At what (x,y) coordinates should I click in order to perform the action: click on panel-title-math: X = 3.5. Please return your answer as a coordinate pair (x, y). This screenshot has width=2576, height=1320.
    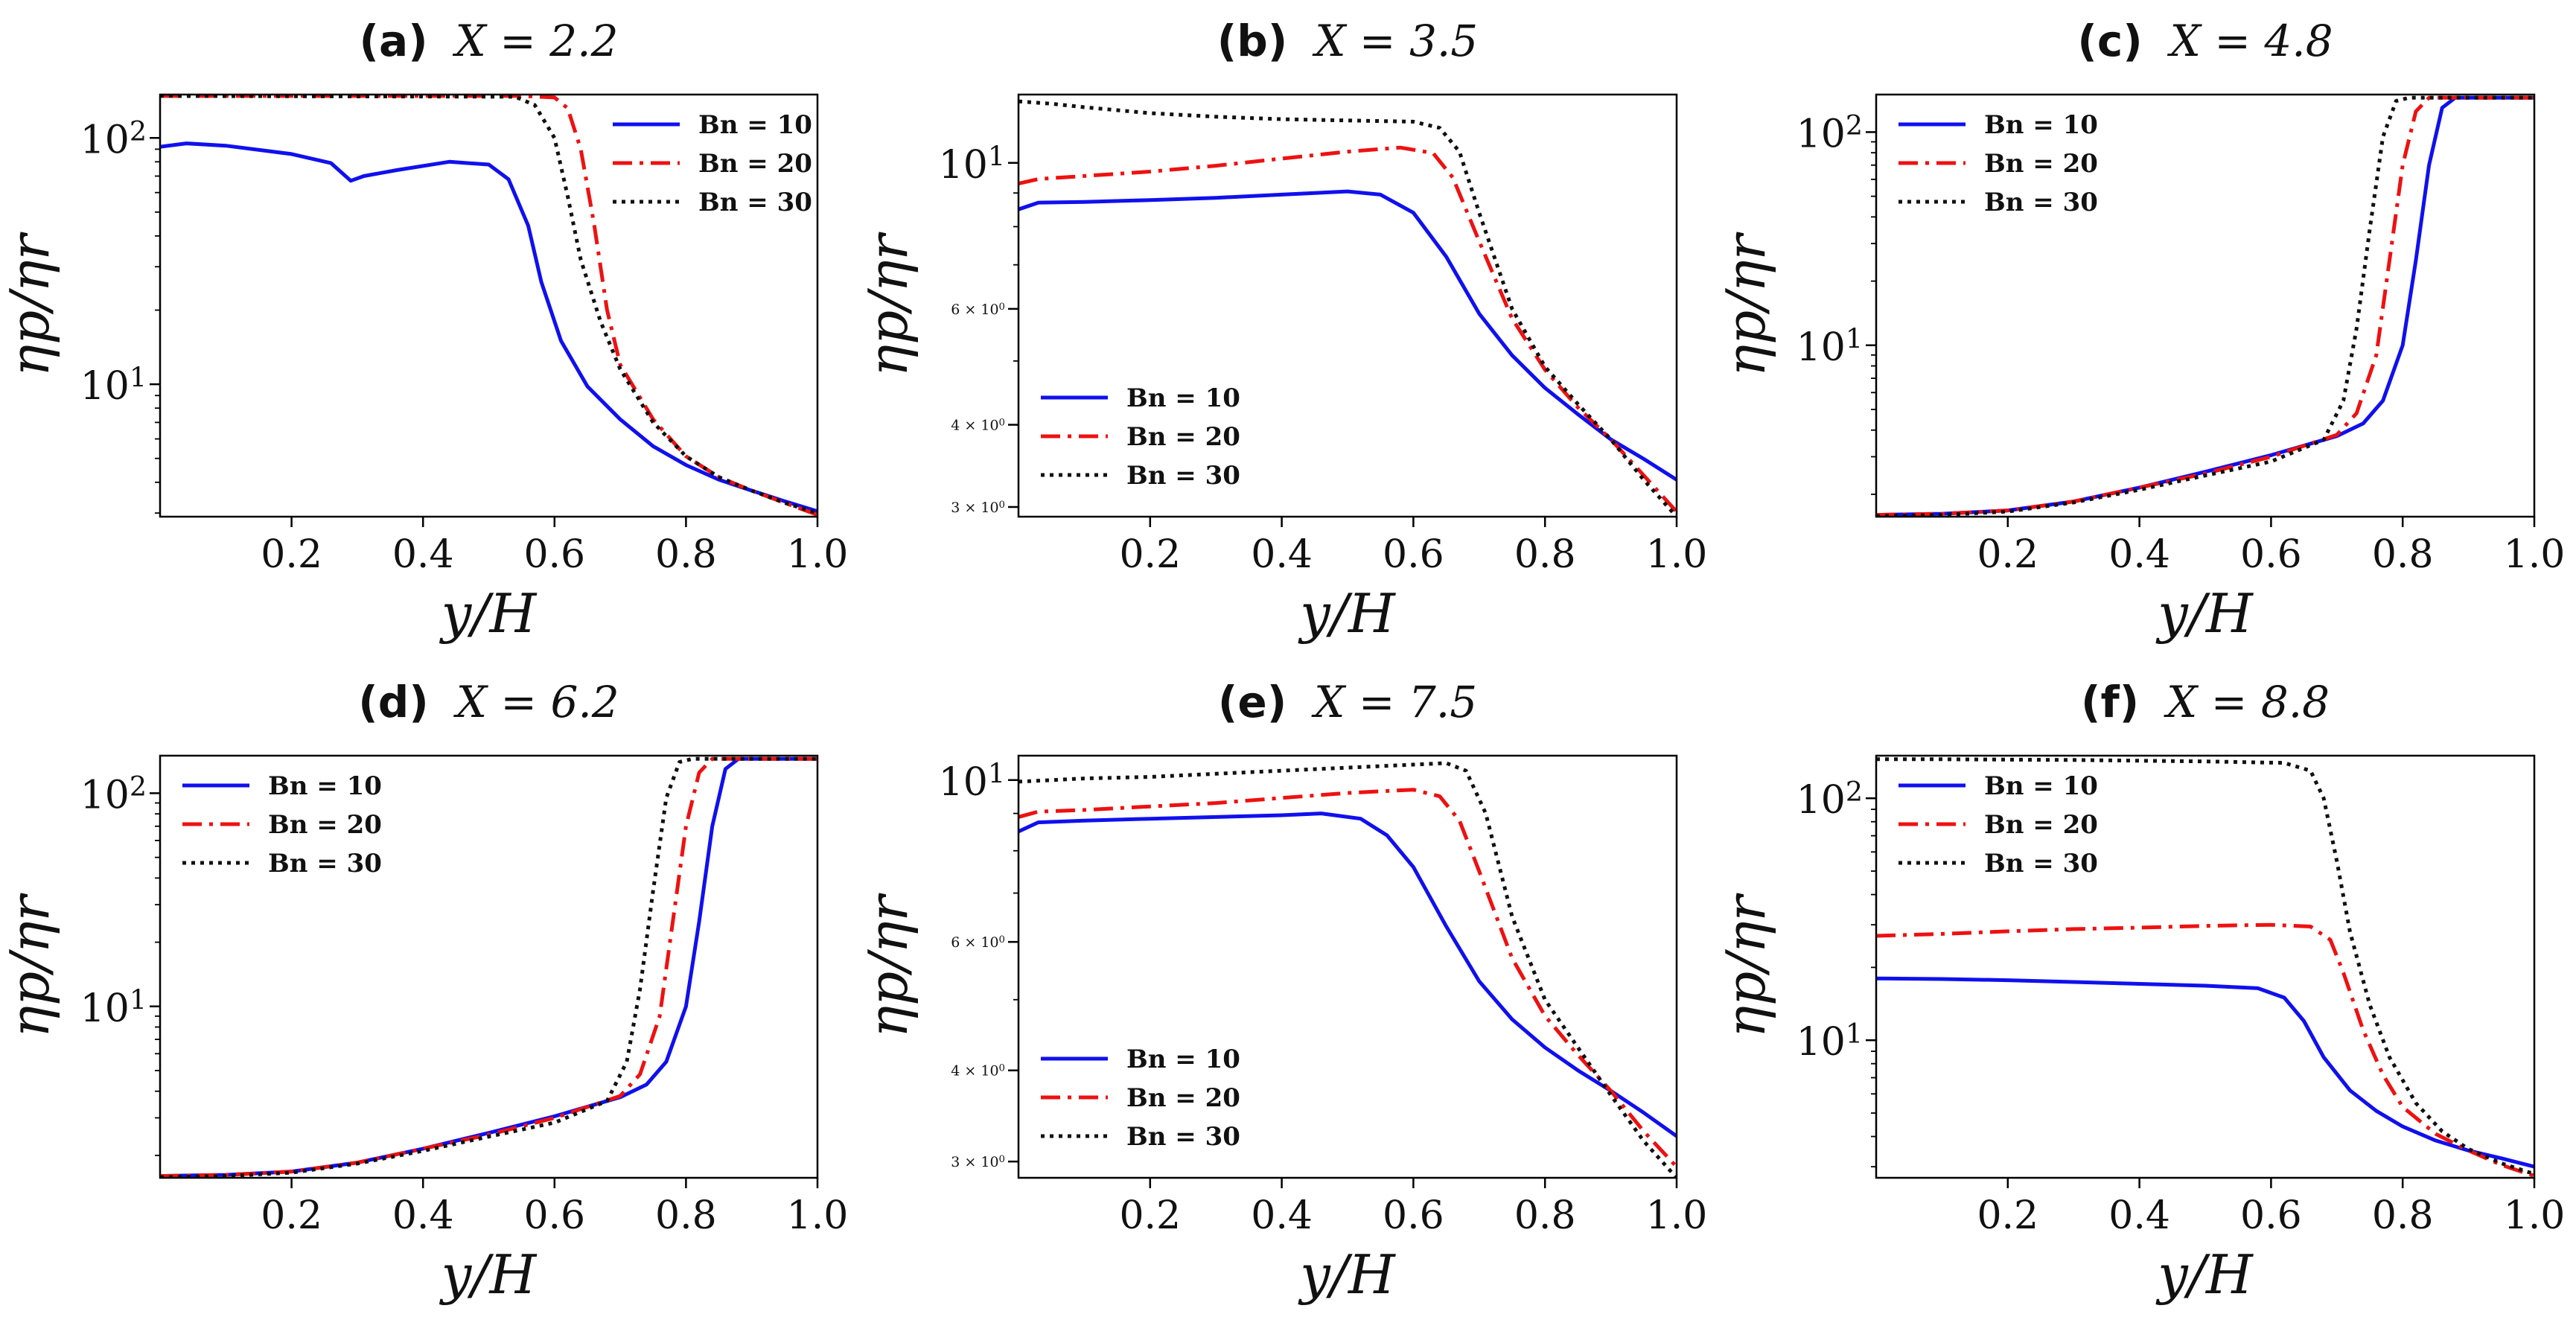
    Looking at the image, I should click on (1382, 41).